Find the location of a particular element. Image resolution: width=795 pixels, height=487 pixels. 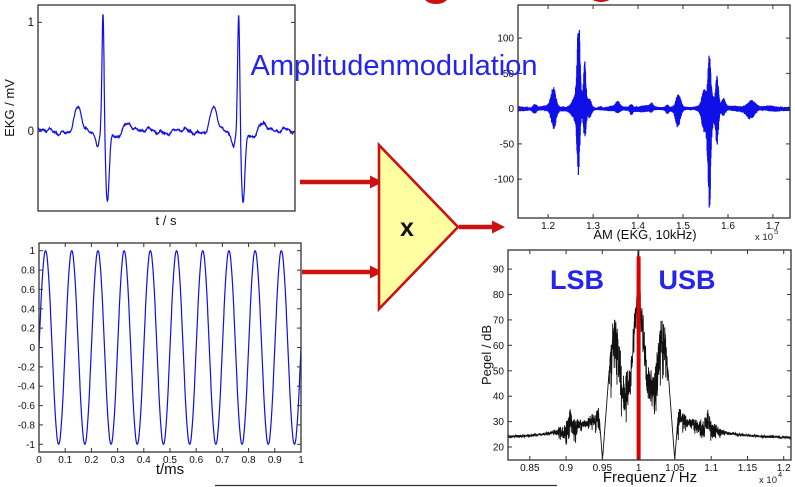

spectrum-xtick-label: 1.15 is located at coordinates (748, 468).